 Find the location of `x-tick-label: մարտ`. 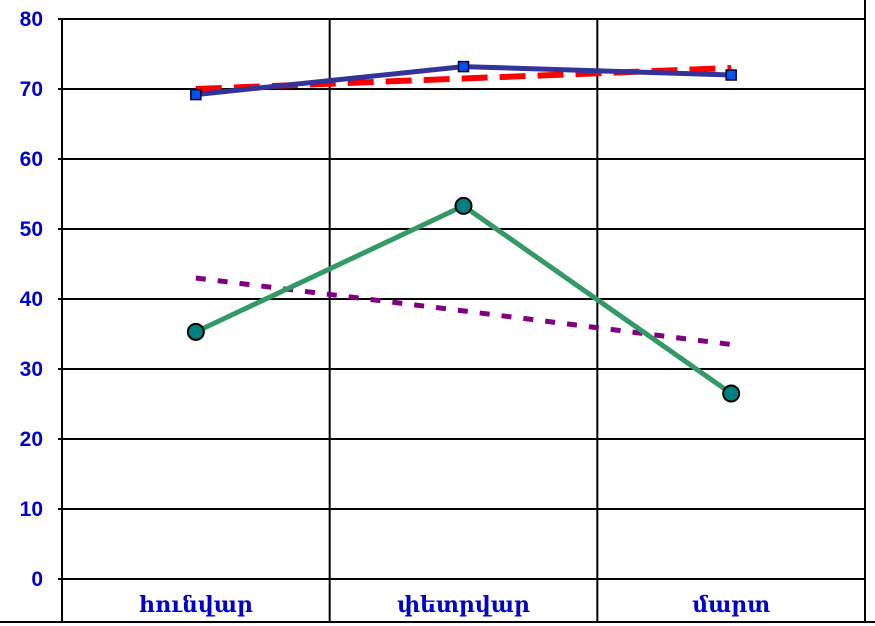

x-tick-label: մարտ is located at coordinates (731, 605).